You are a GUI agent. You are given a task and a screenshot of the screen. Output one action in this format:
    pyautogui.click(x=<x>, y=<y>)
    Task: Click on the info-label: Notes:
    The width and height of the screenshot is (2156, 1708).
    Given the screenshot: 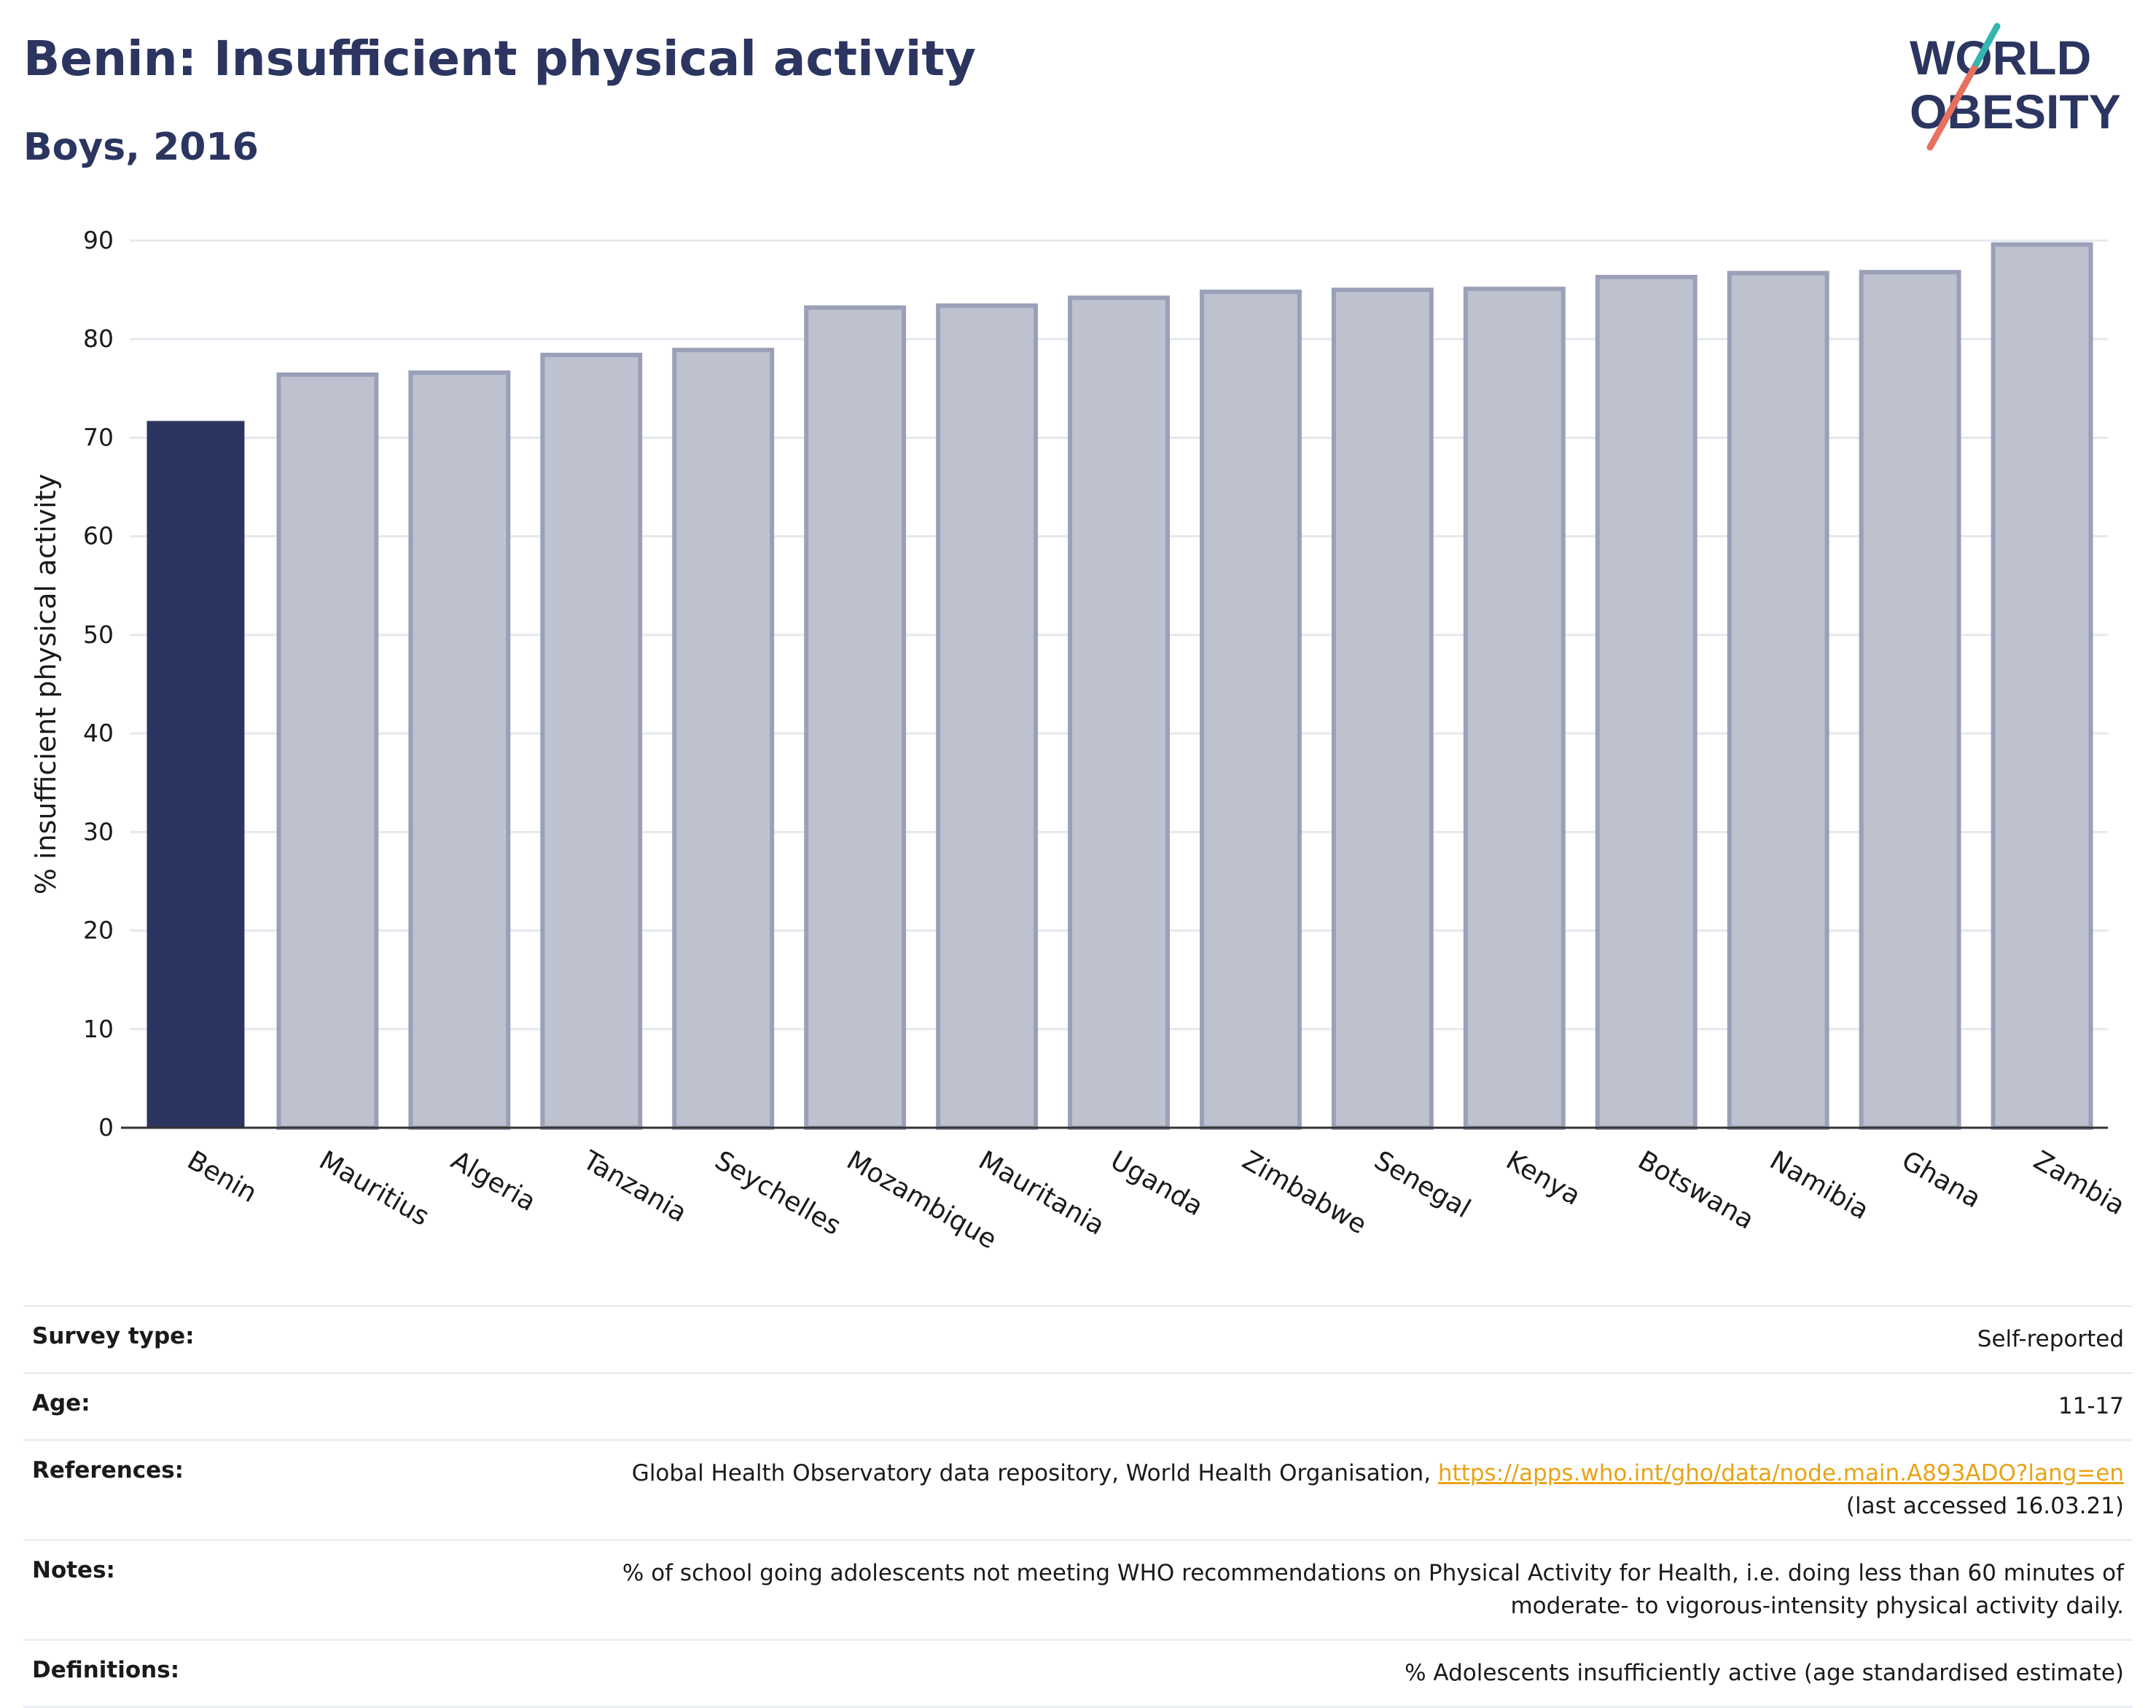 What is the action you would take?
    pyautogui.click(x=73, y=1569)
    